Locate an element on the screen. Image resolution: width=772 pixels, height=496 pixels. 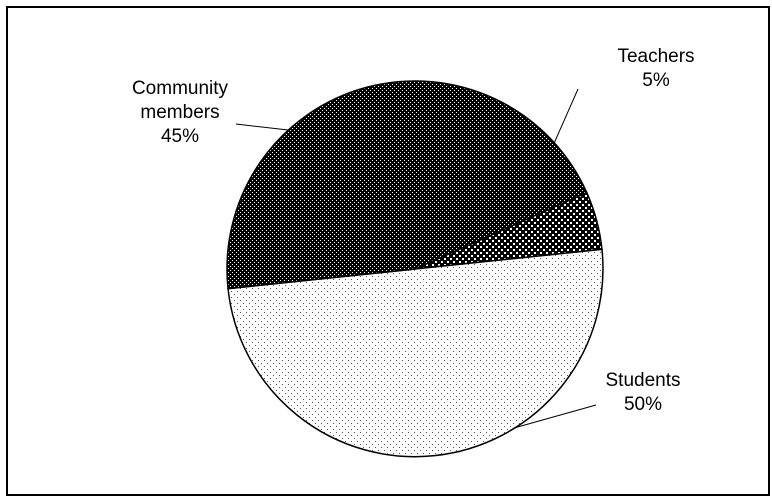
slice-label-line: 45% is located at coordinates (180, 136).